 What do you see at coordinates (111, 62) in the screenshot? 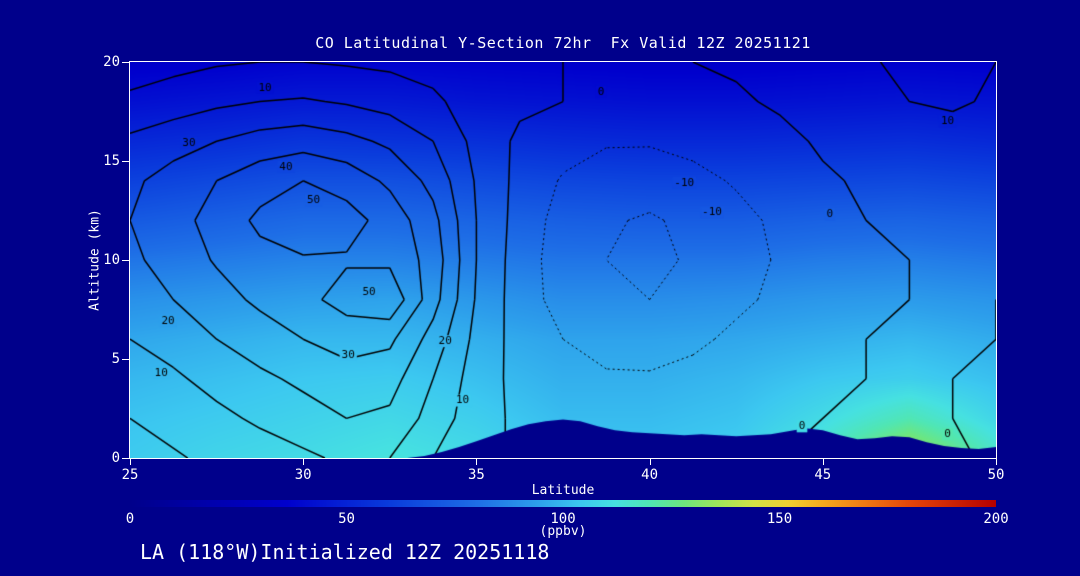
I see `y-tick-label: 20` at bounding box center [111, 62].